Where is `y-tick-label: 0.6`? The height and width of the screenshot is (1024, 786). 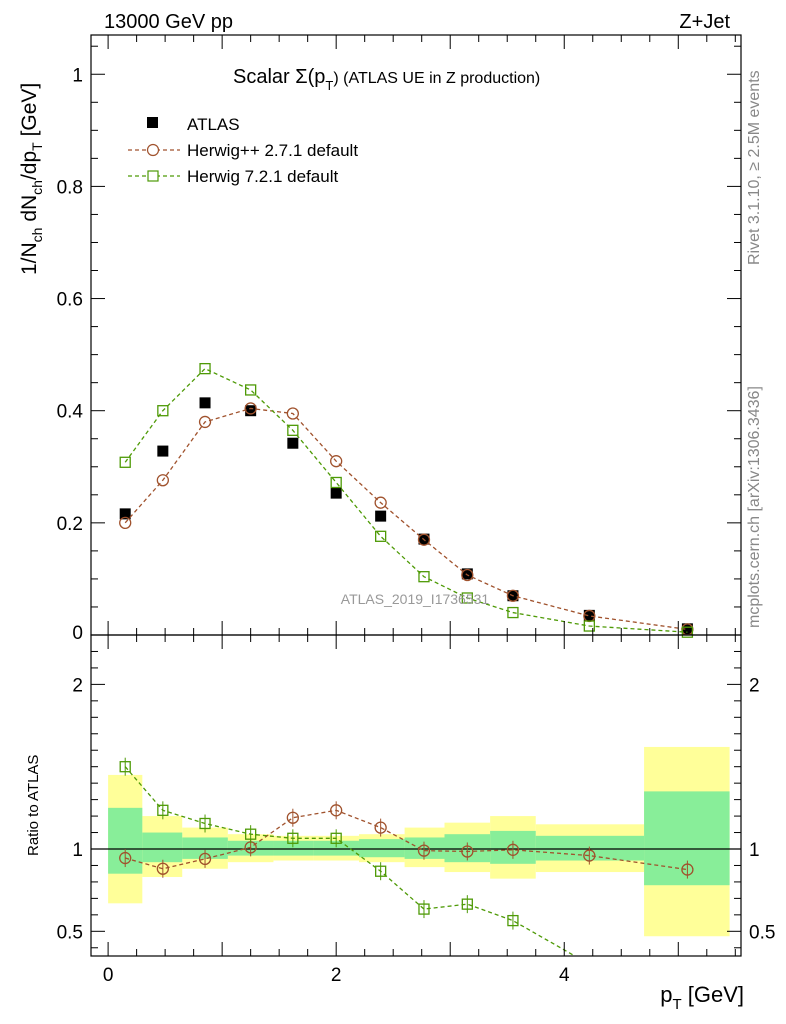
y-tick-label: 0.6 is located at coordinates (70, 300).